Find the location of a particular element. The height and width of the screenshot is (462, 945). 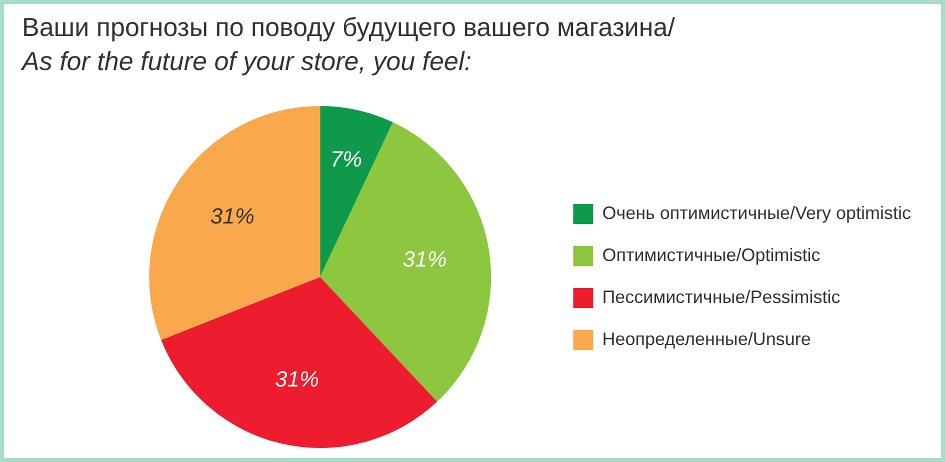

chart-subtitle: As for the future of your store, you feel: is located at coordinates (247, 61).